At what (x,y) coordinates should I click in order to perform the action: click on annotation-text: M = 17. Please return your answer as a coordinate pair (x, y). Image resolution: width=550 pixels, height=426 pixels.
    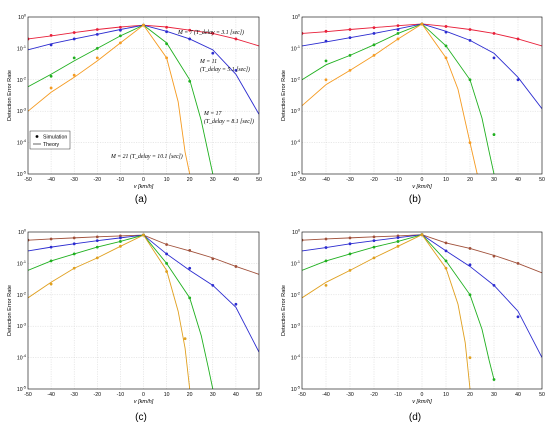
    Looking at the image, I should click on (213, 114).